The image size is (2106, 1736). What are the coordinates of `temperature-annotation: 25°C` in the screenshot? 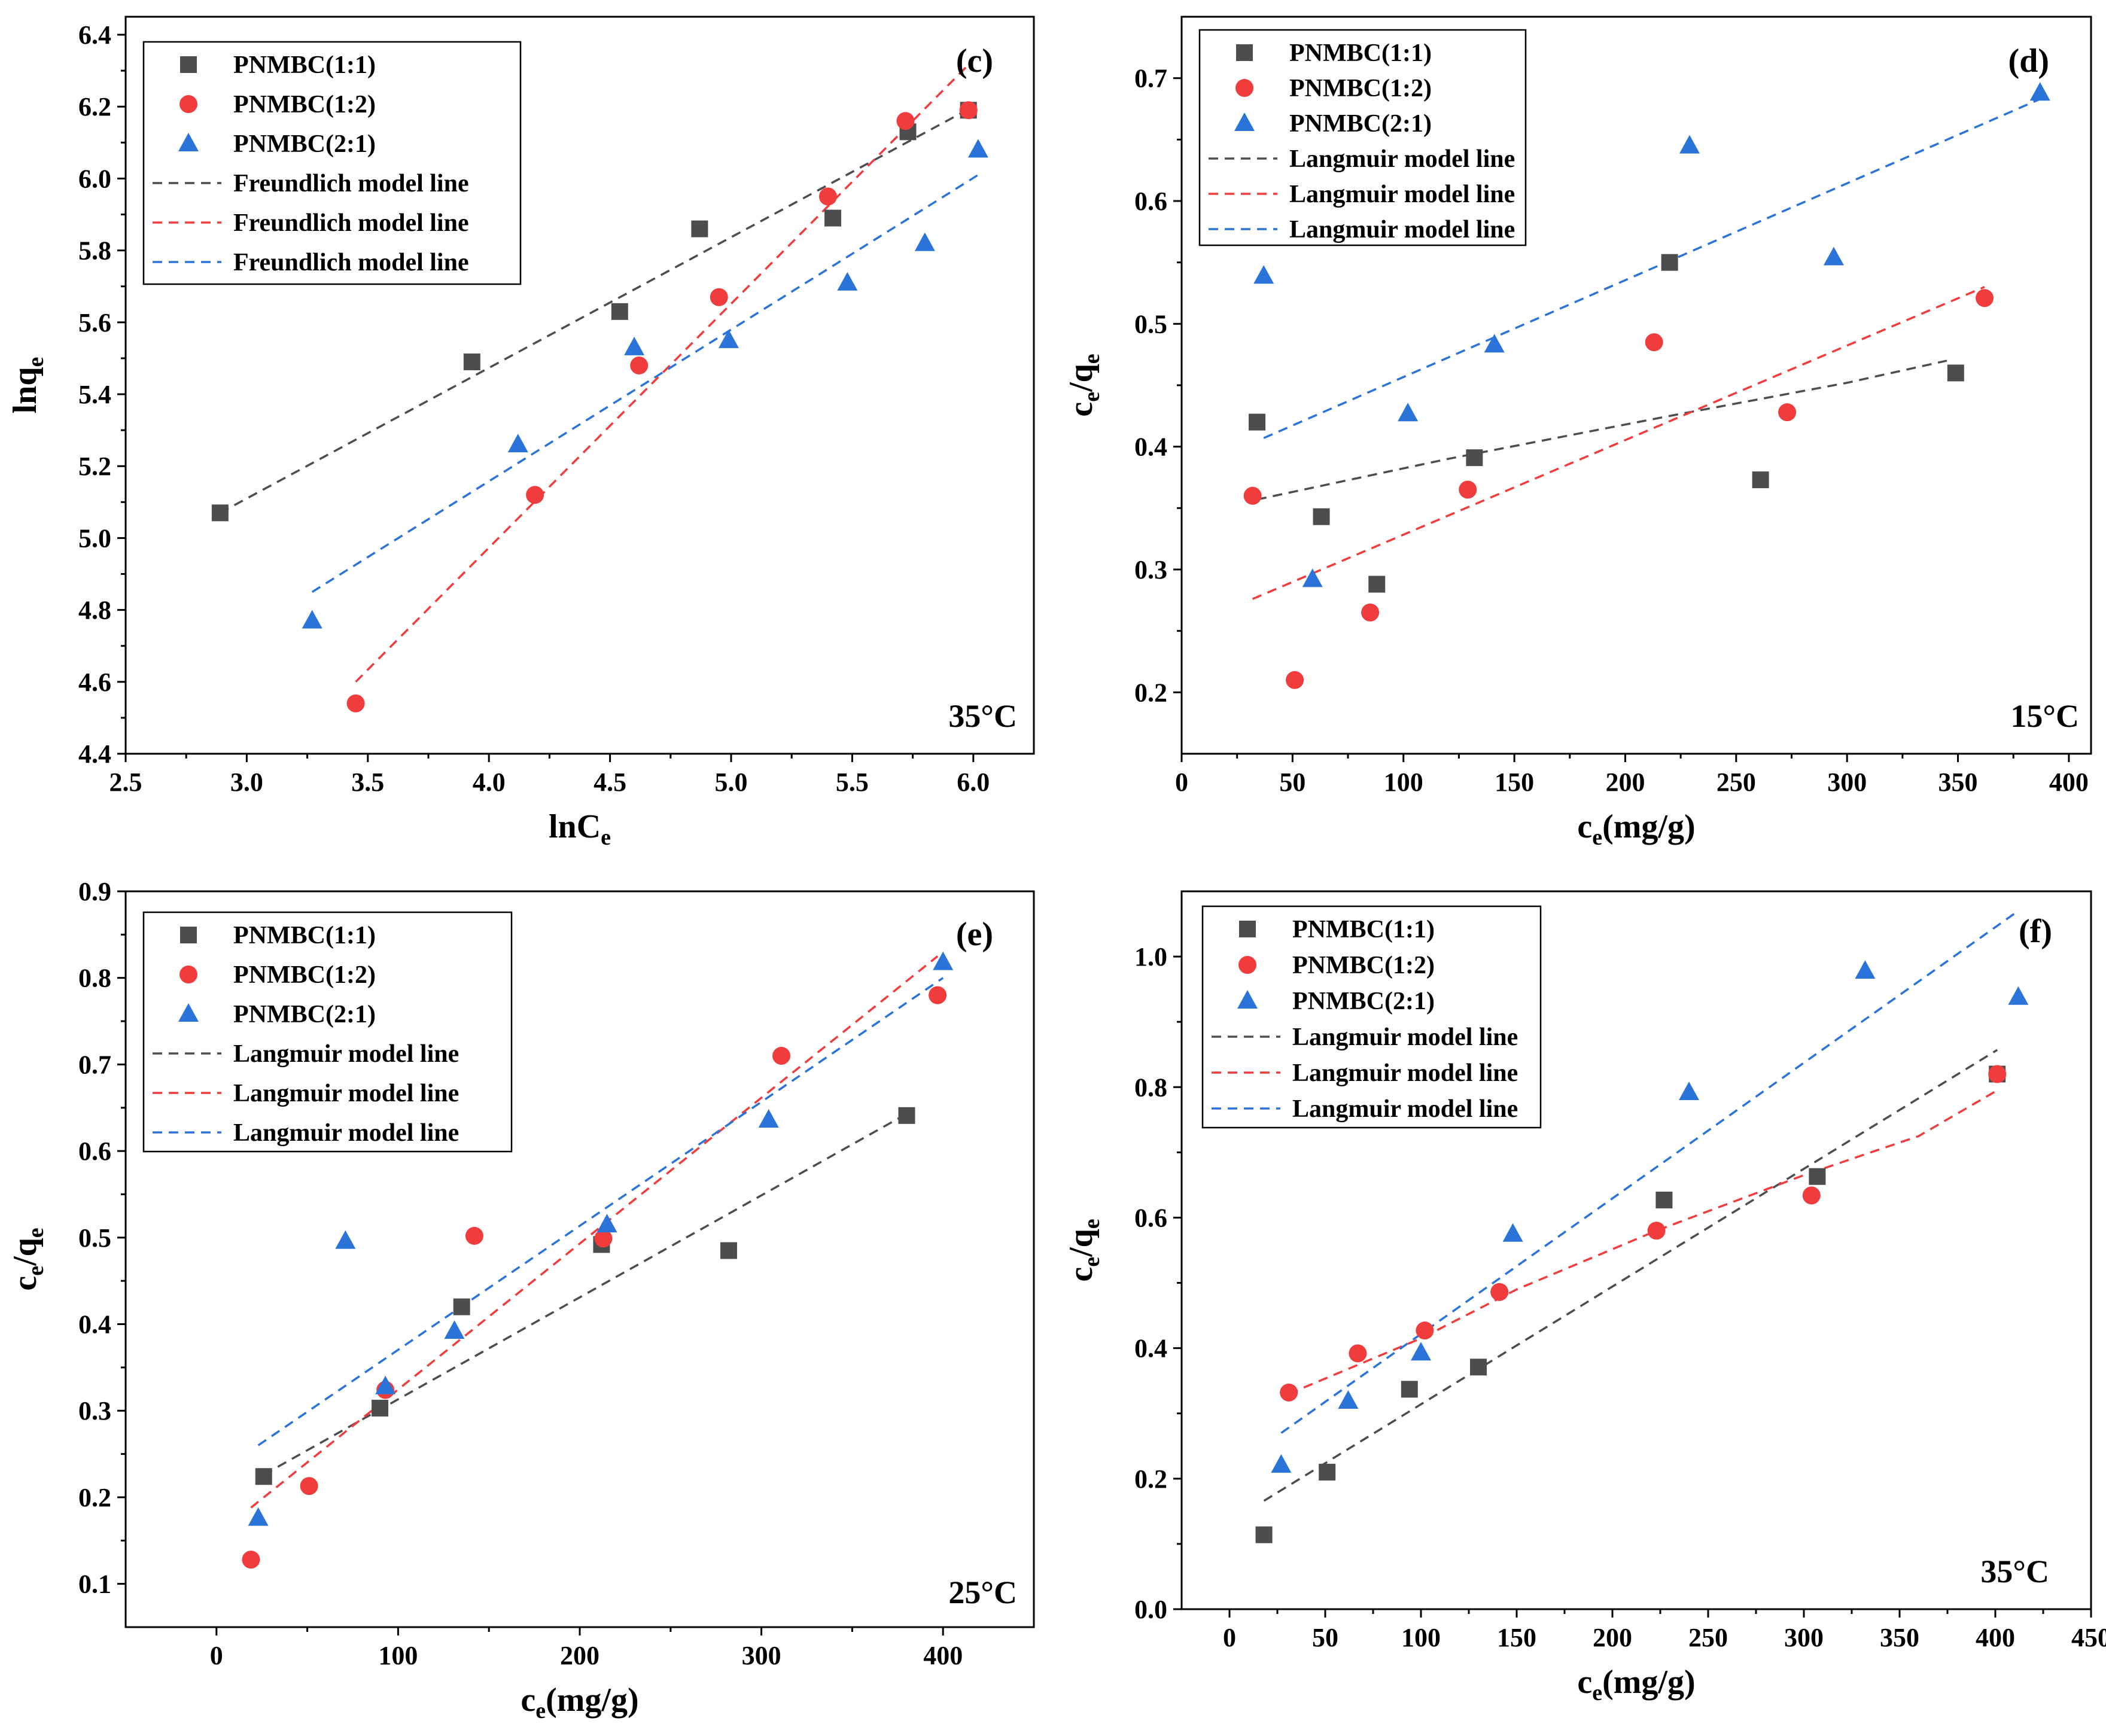 It's located at (982, 1592).